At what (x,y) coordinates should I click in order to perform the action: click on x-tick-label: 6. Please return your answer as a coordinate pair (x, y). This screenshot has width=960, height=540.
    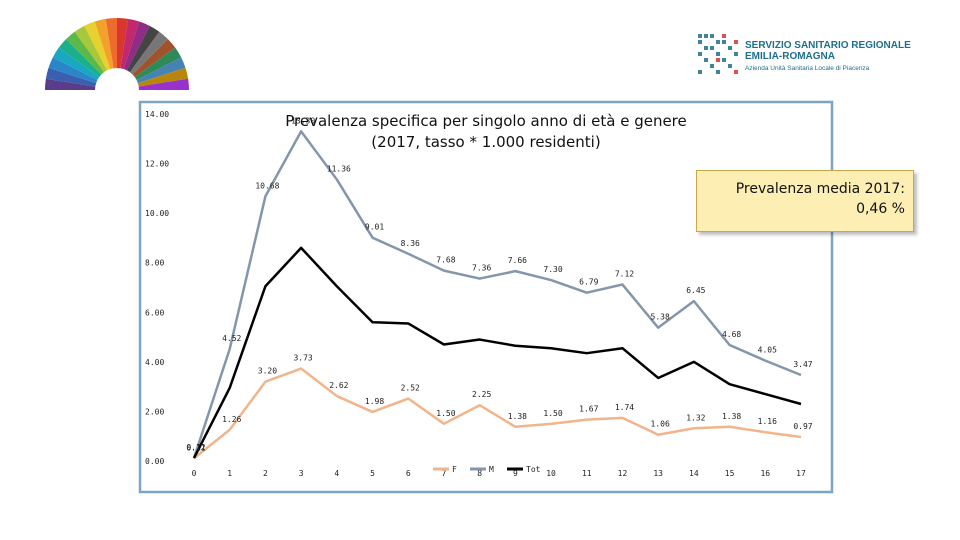
    Looking at the image, I should click on (408, 473).